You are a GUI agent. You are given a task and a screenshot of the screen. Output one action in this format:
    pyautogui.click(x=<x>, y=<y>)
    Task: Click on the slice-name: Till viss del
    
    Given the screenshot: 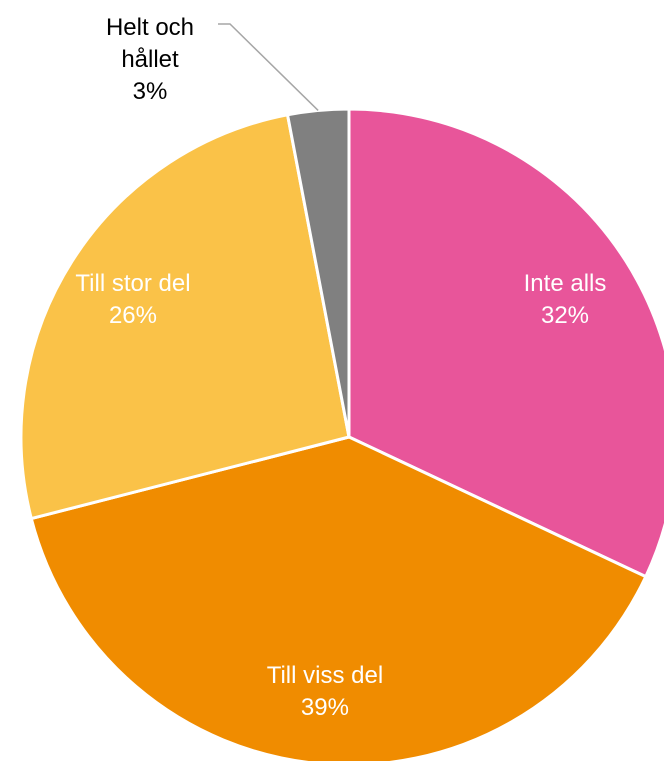 What is the action you would take?
    pyautogui.click(x=325, y=675)
    